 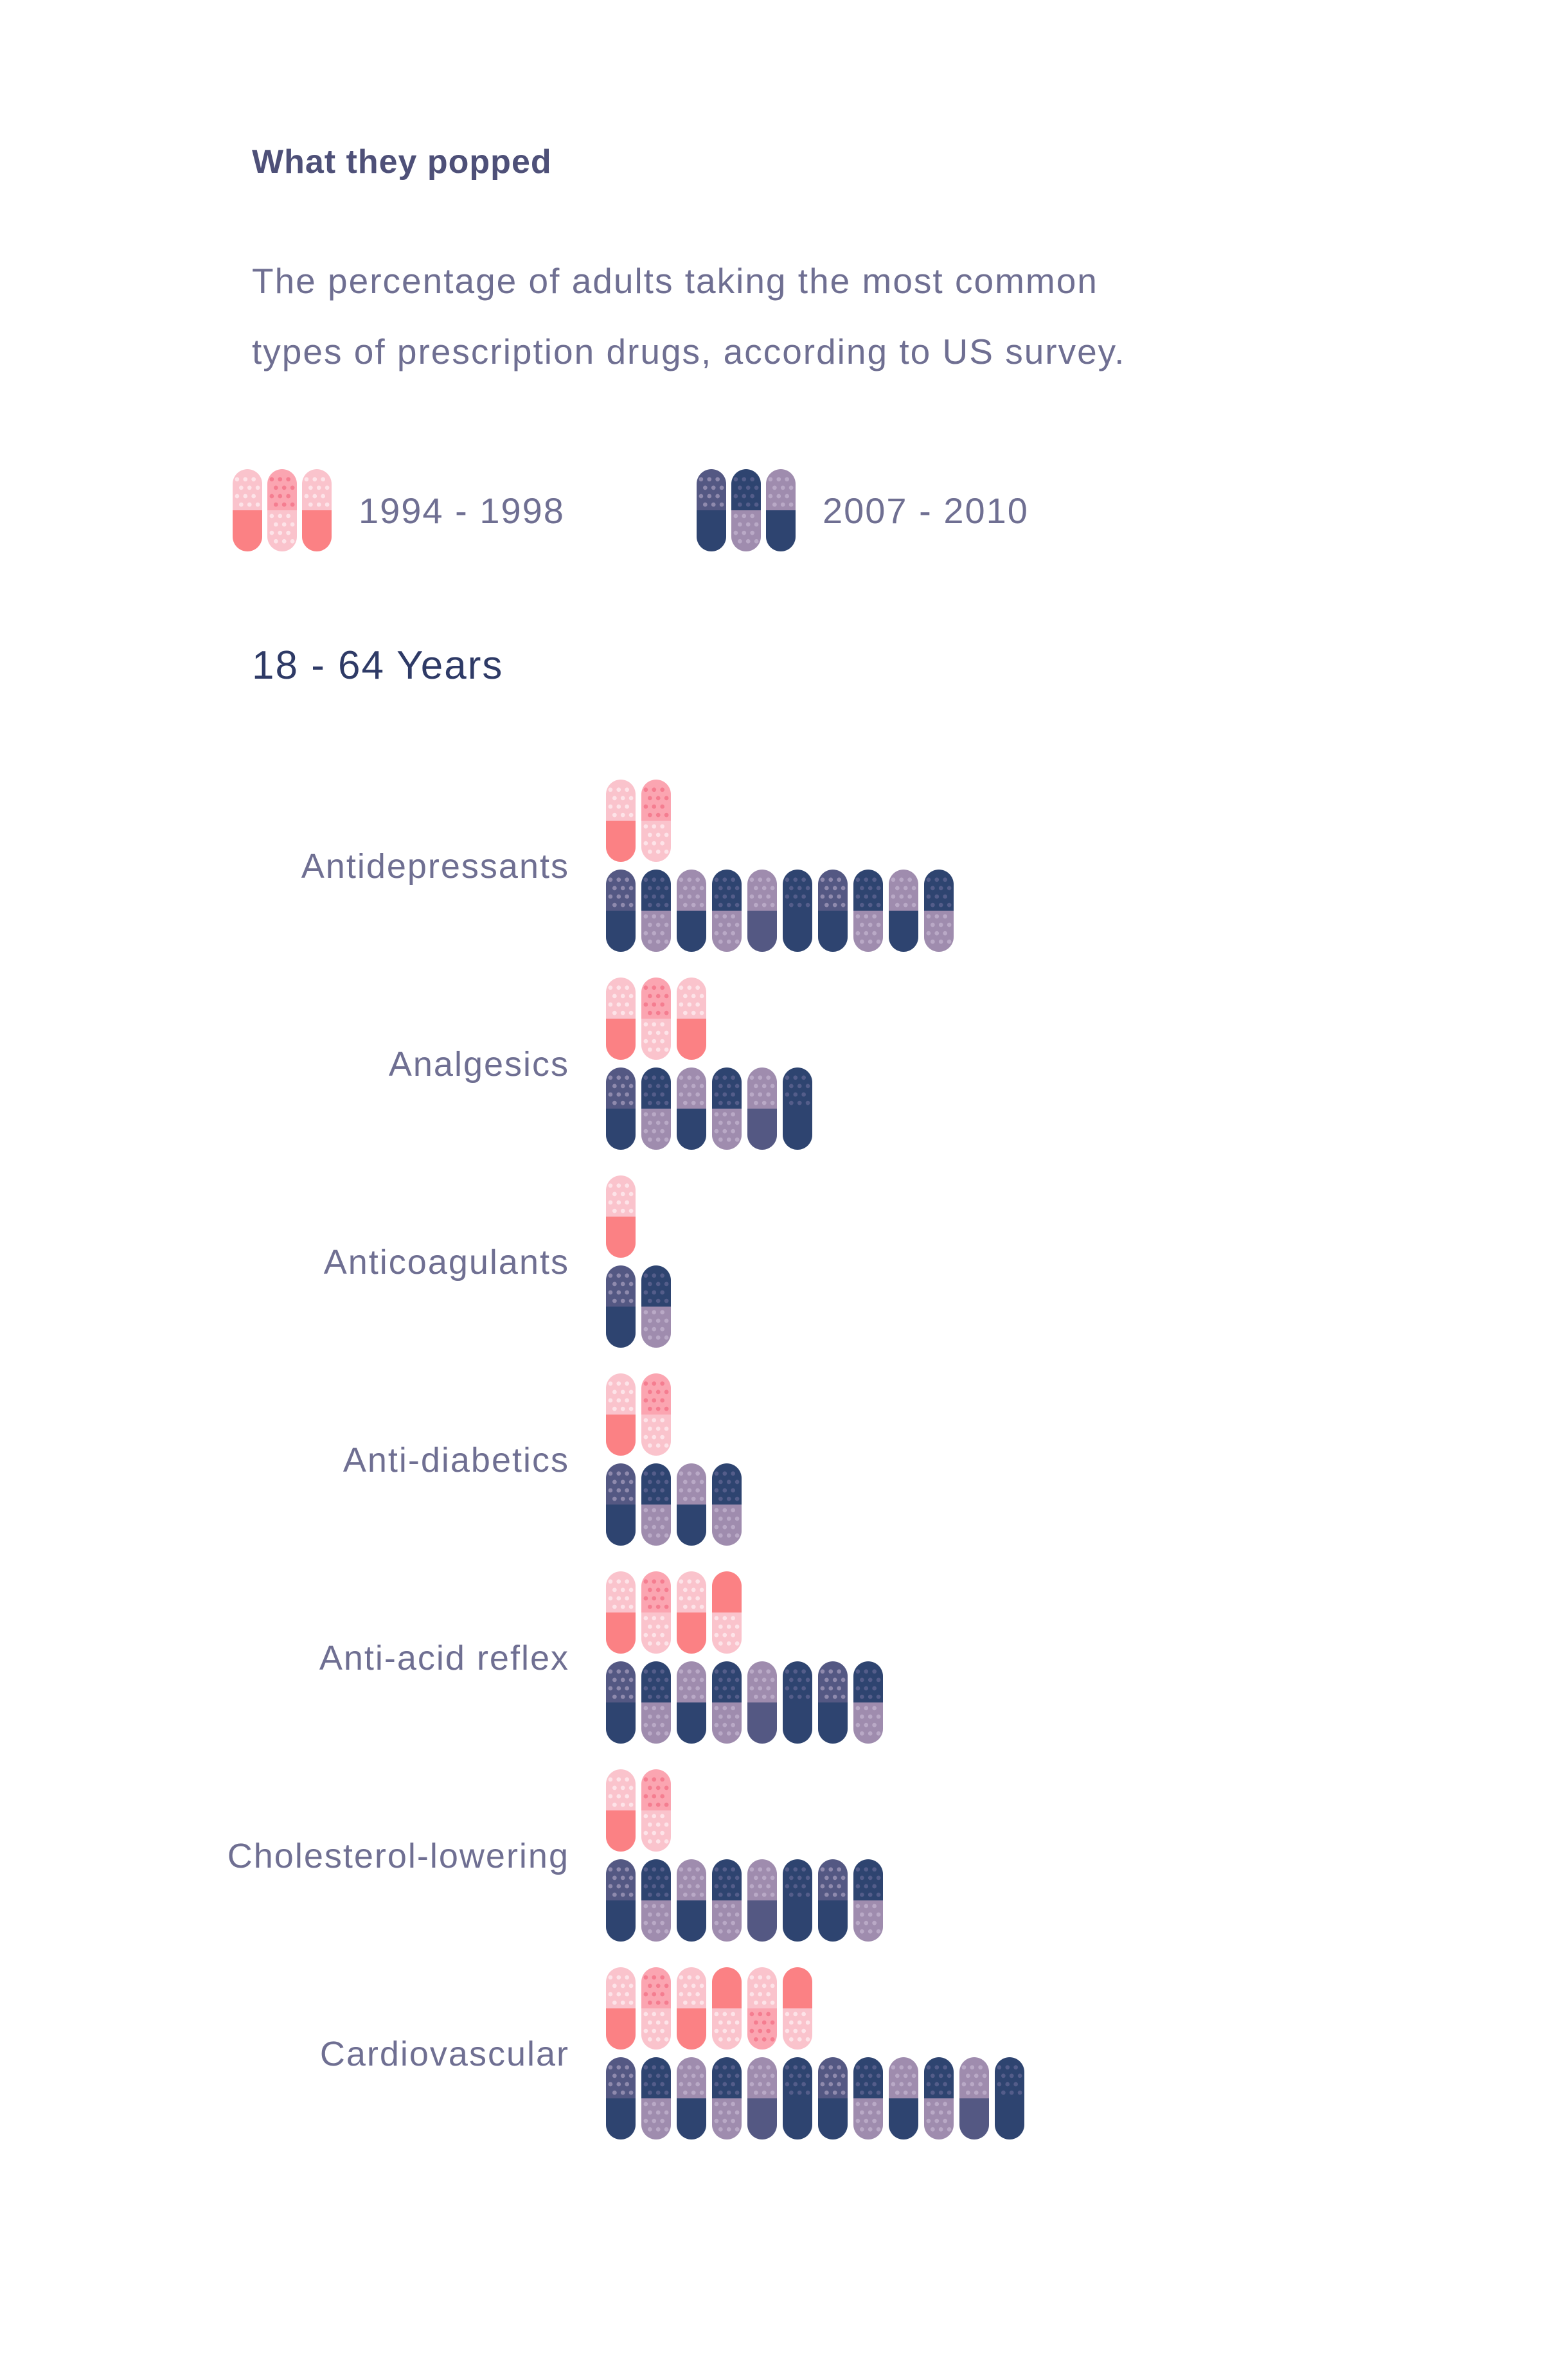 I want to click on legend-label-2007-2010: 2007 - 2010, so click(x=926, y=511).